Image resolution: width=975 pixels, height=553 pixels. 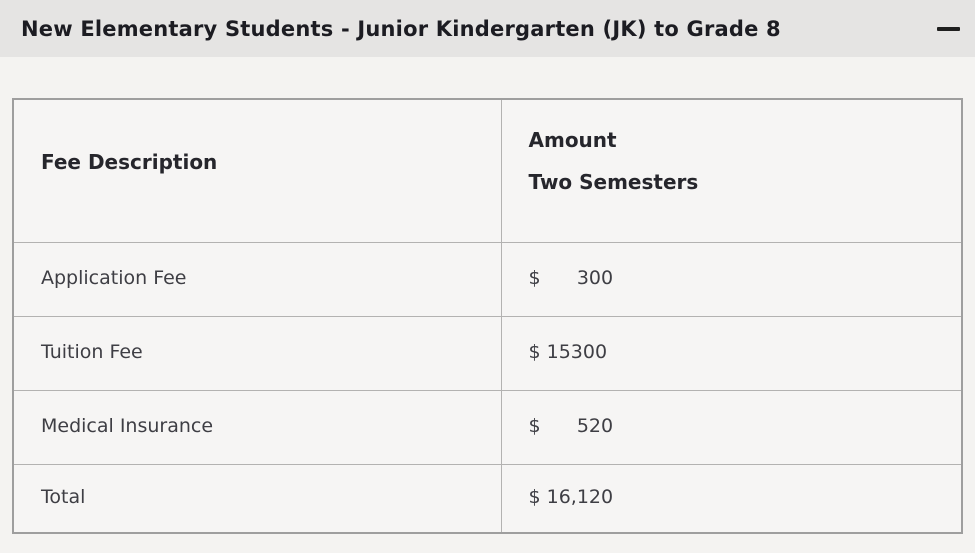 I want to click on amount-header-line1: Amount, so click(x=572, y=140).